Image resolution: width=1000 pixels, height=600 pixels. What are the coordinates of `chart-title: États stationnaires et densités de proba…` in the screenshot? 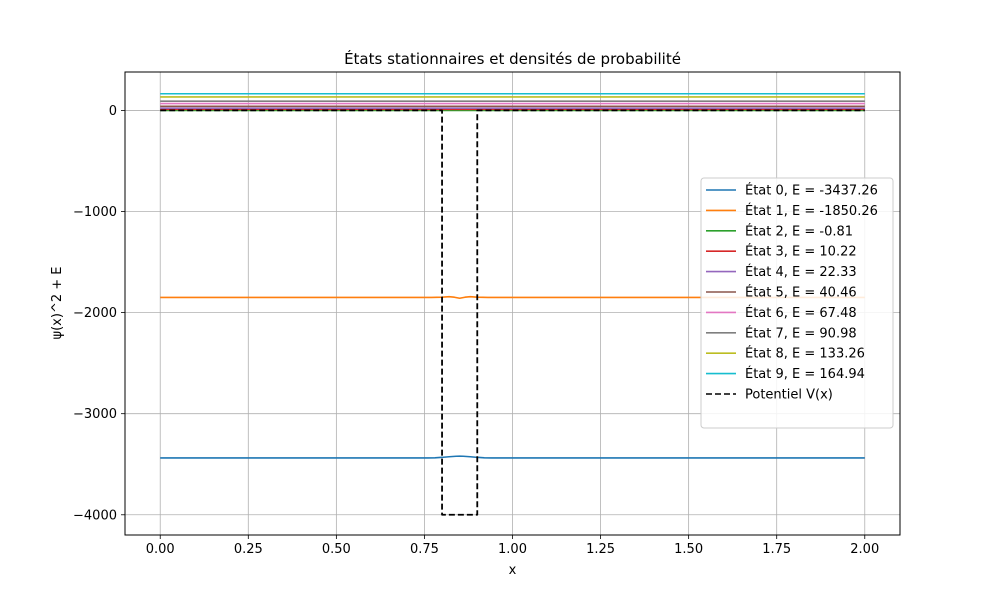 It's located at (512, 58).